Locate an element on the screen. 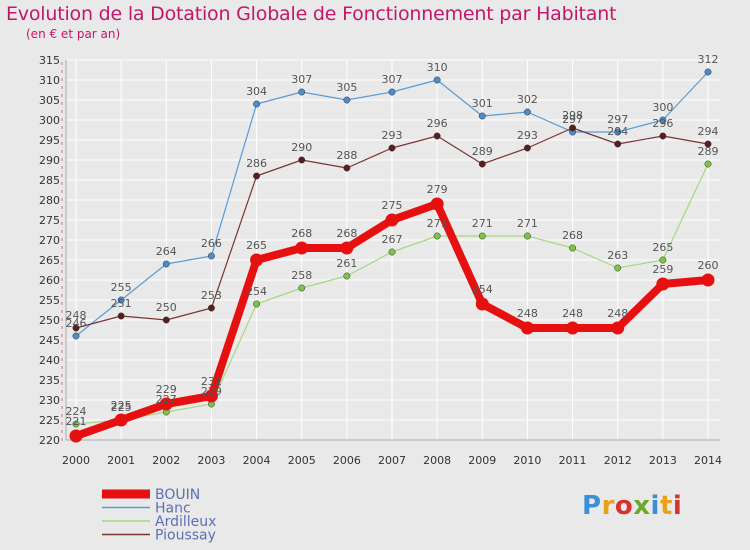 The height and width of the screenshot is (550, 750). logo-letter: o is located at coordinates (624, 506).